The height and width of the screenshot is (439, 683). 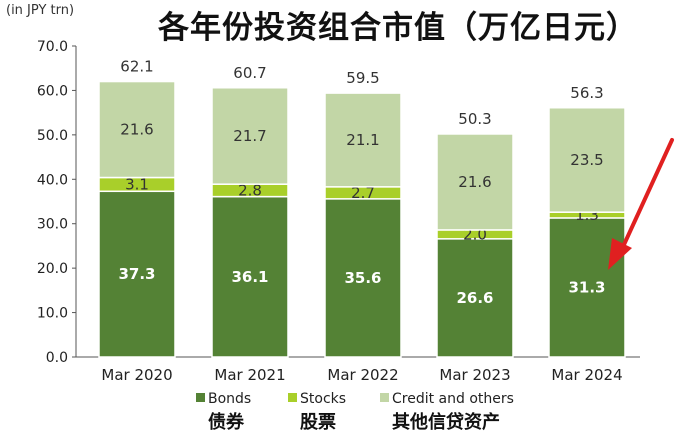 What do you see at coordinates (474, 375) in the screenshot?
I see `x-tick-label: Mar 2023` at bounding box center [474, 375].